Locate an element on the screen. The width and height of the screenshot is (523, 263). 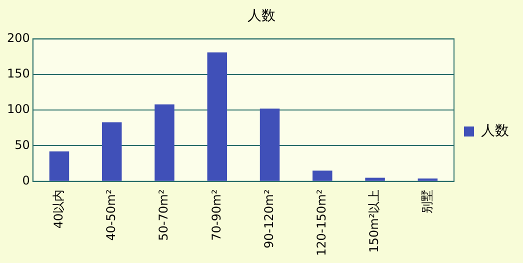
x-tick-label: 别墅 is located at coordinates (427, 201).